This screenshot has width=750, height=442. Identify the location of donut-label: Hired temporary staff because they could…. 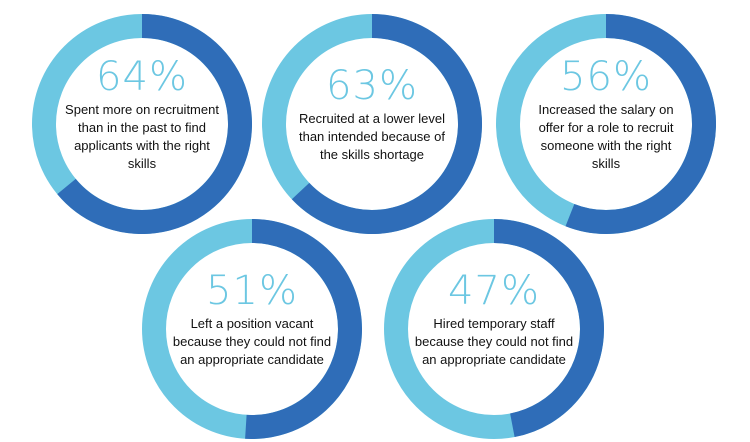
(494, 341).